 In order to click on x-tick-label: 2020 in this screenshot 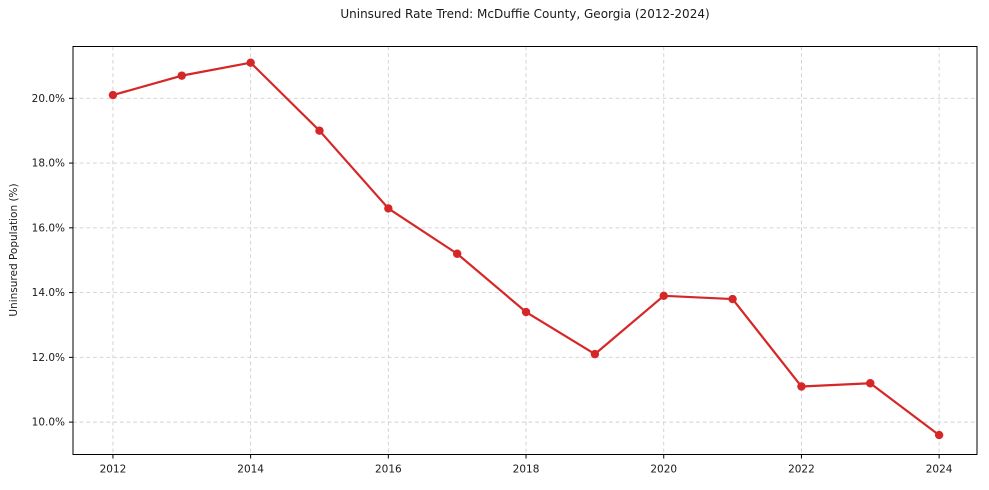, I will do `click(663, 470)`.